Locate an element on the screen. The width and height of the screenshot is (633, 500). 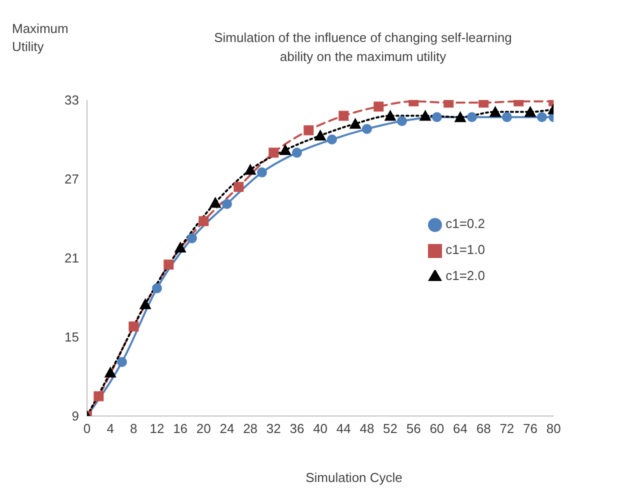
x-tick-label: 12 is located at coordinates (157, 428).